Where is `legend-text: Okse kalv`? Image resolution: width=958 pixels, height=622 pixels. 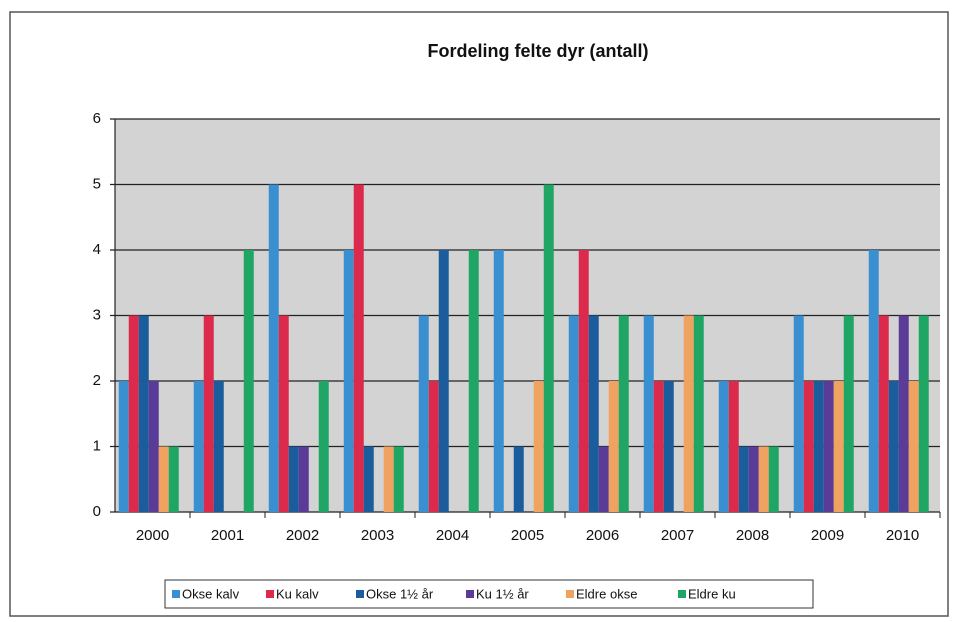
legend-text: Okse kalv is located at coordinates (211, 593).